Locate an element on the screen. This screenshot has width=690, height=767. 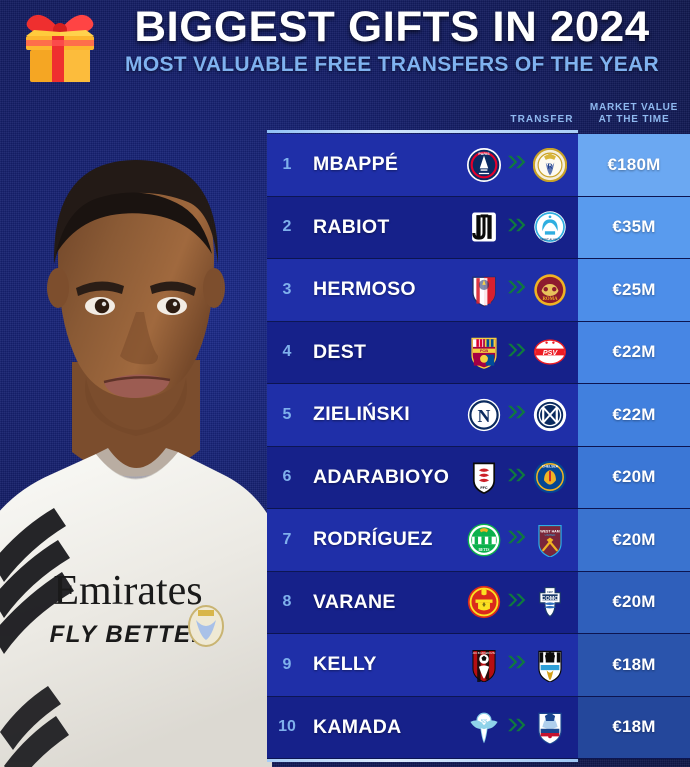
row-main: 9 KELLY is located at coordinates (422, 665).